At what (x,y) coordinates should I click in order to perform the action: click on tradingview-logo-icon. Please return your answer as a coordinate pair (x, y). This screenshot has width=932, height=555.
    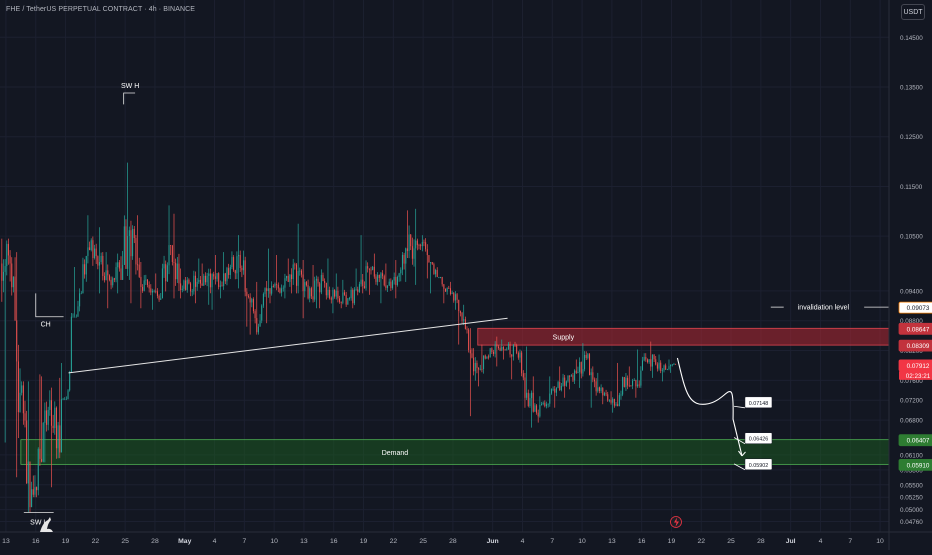
    Looking at the image, I should click on (46, 524).